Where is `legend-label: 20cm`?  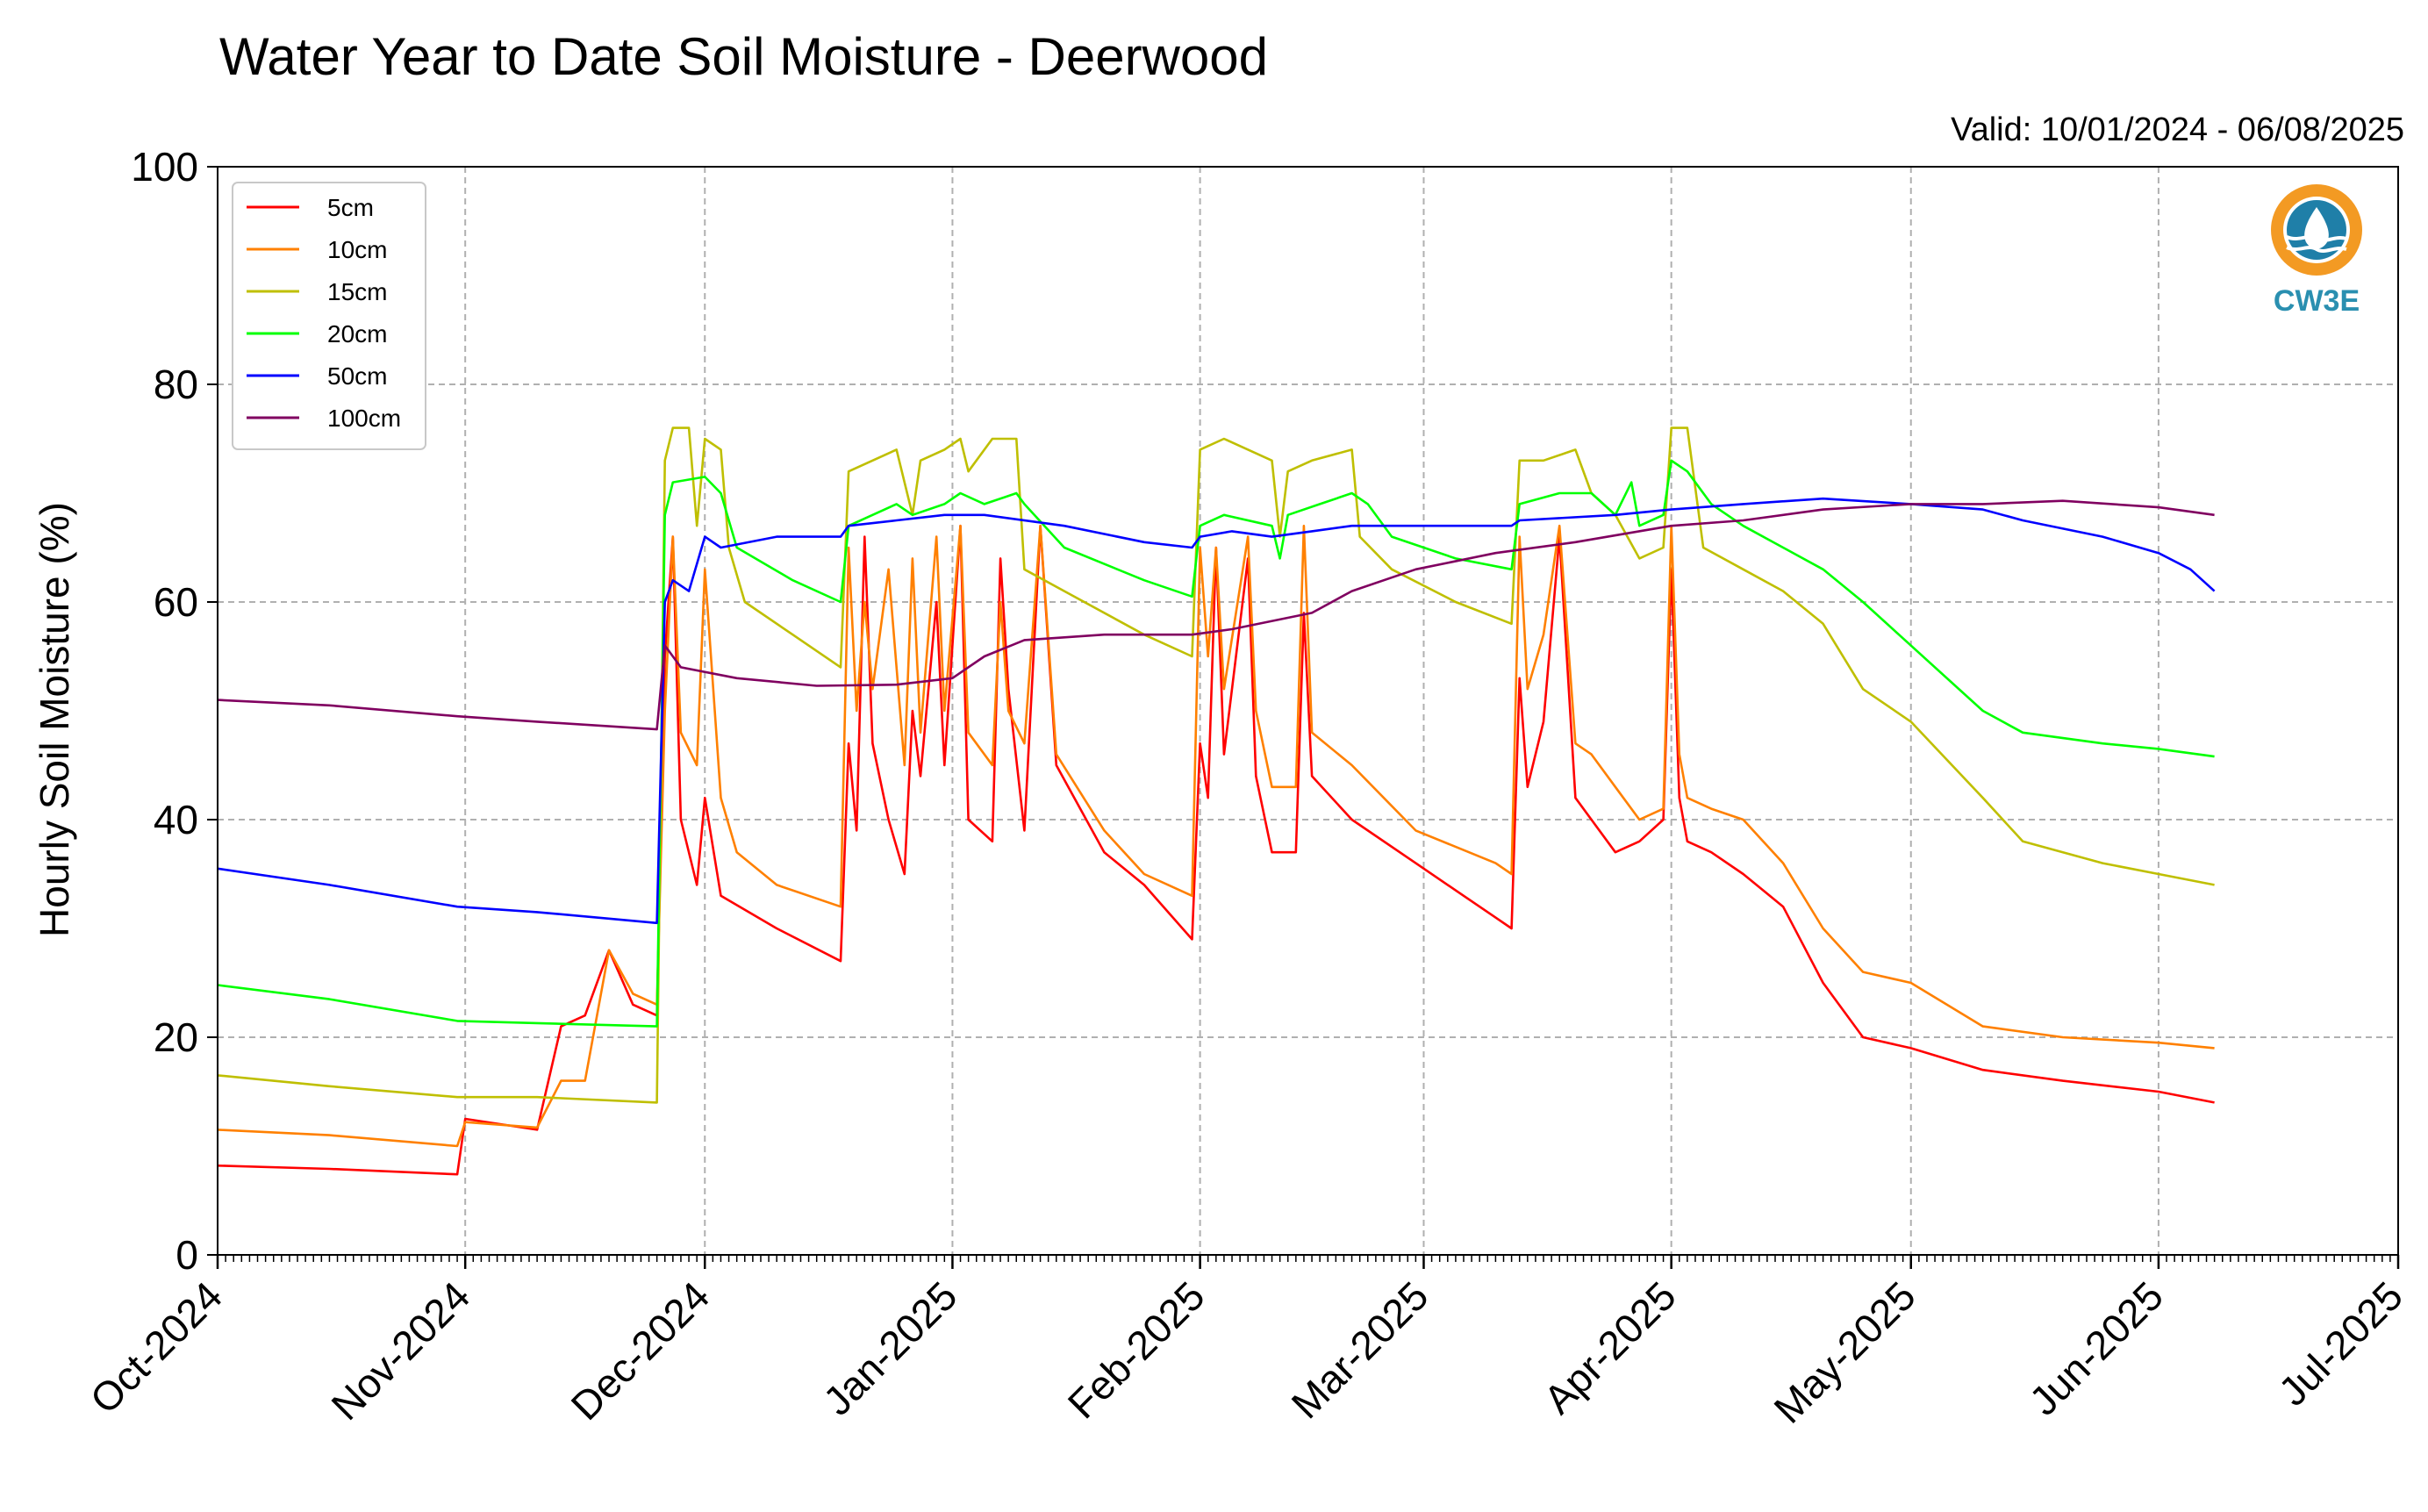 legend-label: 20cm is located at coordinates (357, 334).